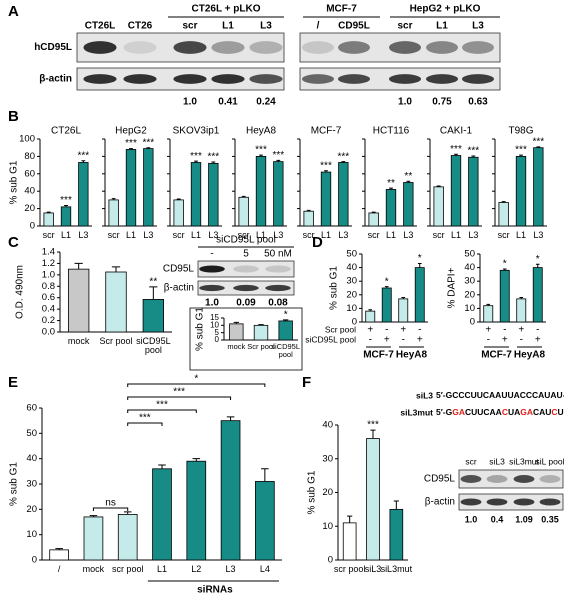 This screenshot has height=600, width=564. What do you see at coordinates (340, 329) in the screenshot?
I see `condition-name: Scr pool` at bounding box center [340, 329].